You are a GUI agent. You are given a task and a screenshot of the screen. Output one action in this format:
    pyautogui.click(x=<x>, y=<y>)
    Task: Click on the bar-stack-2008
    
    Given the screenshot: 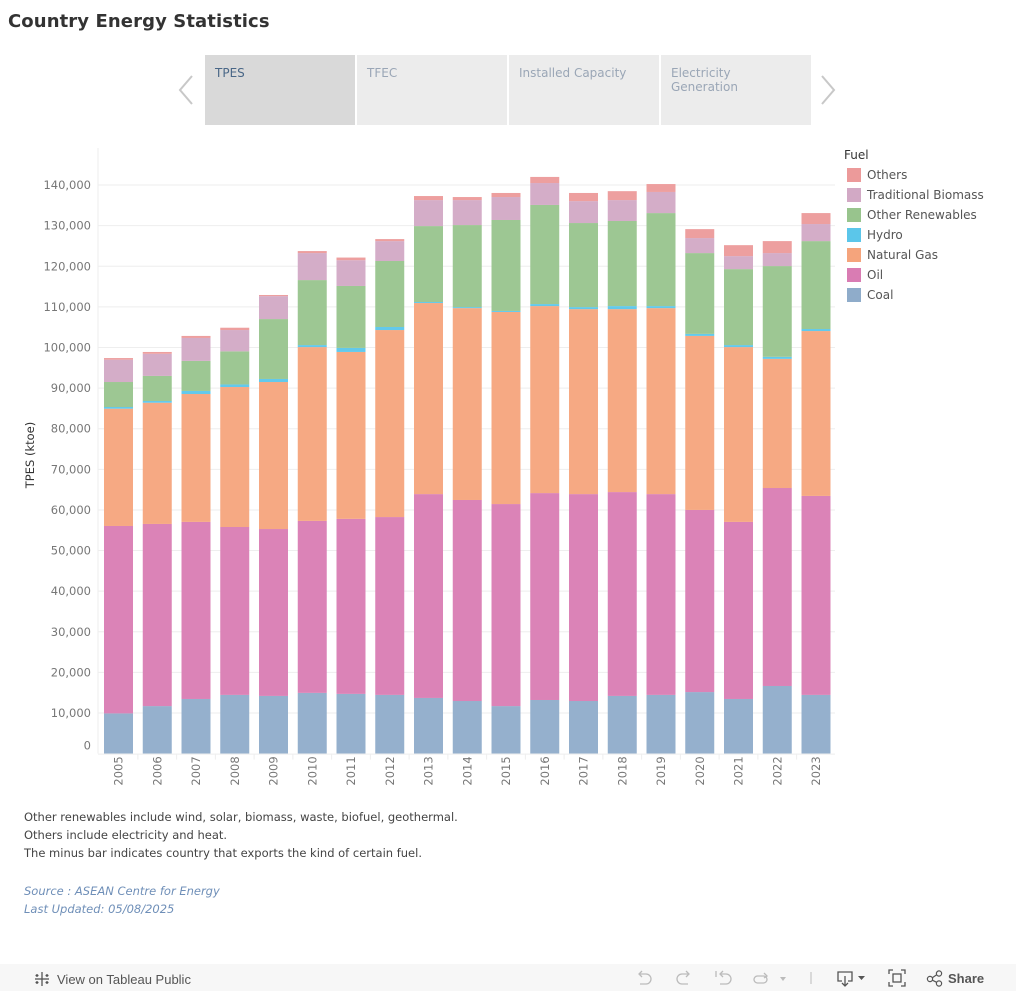 What is the action you would take?
    pyautogui.click(x=235, y=540)
    